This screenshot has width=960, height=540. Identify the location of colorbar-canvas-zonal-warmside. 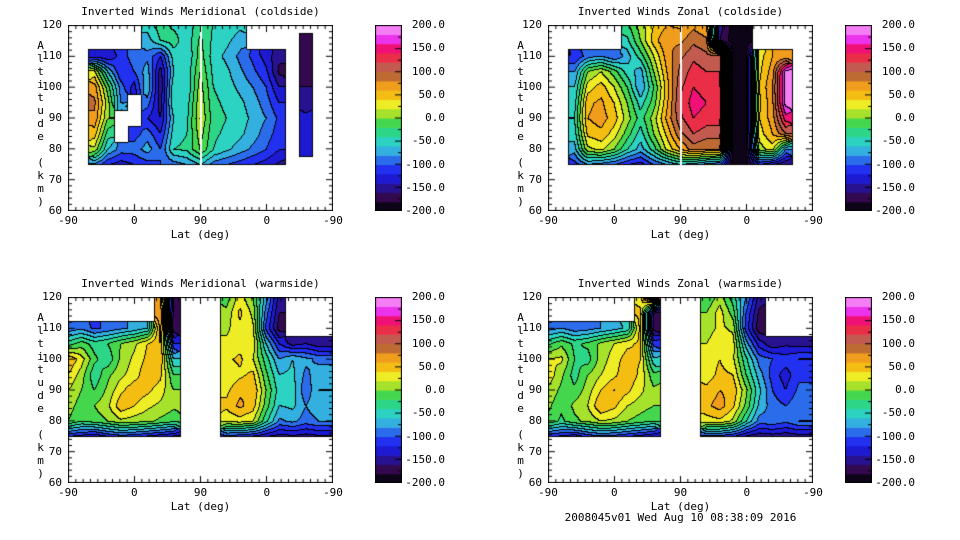
(858, 390).